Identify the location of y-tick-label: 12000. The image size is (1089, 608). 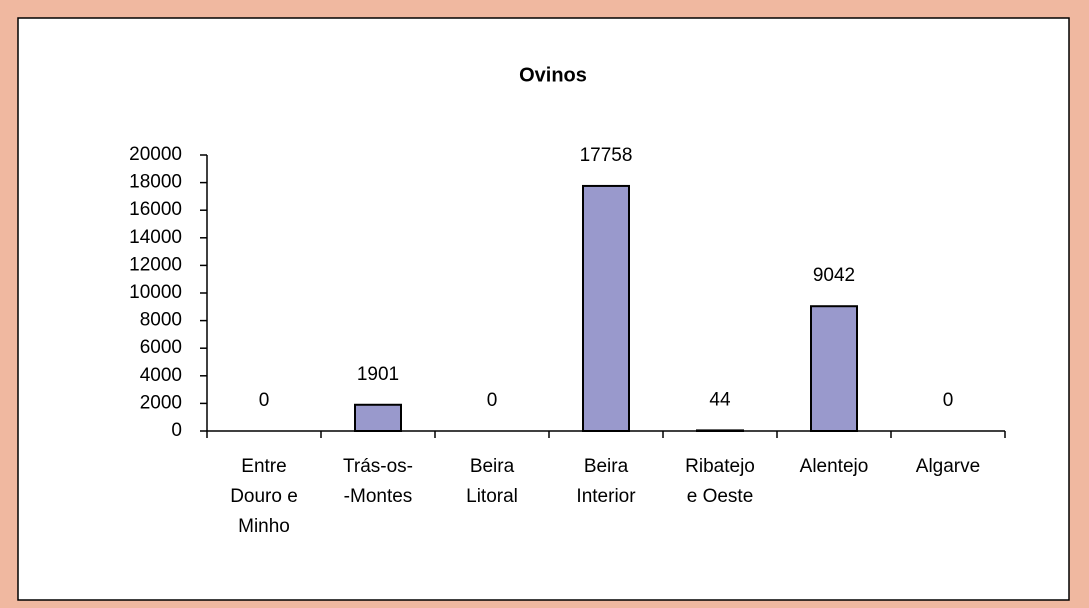
(155, 264).